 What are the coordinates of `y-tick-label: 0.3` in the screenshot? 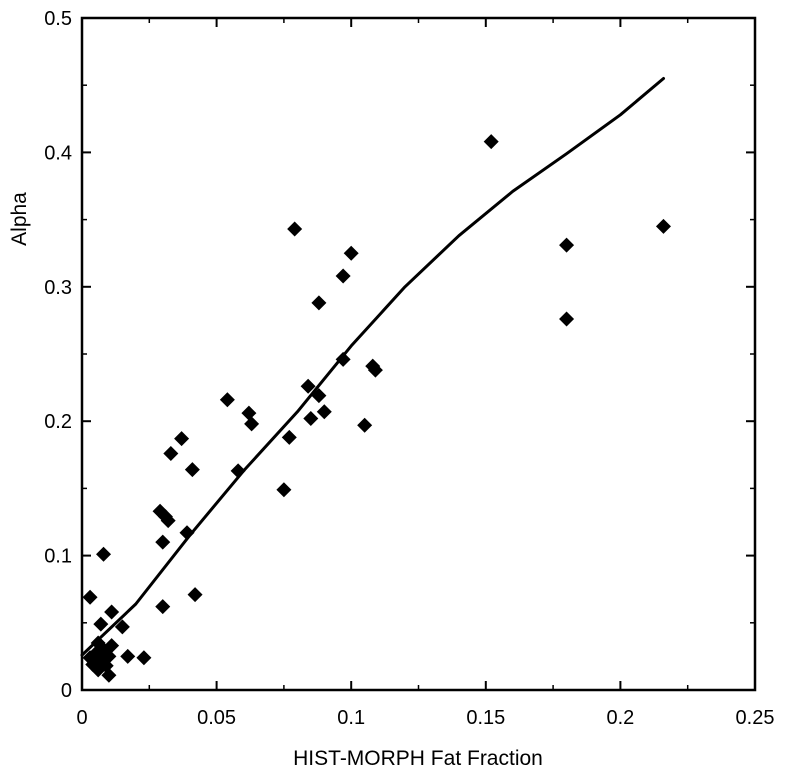 It's located at (58, 288).